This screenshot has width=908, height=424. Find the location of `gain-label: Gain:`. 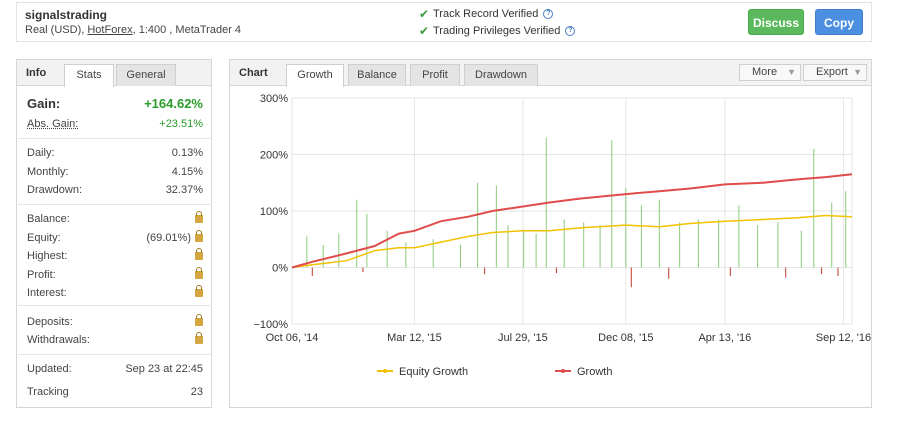

gain-label: Gain: is located at coordinates (44, 103).